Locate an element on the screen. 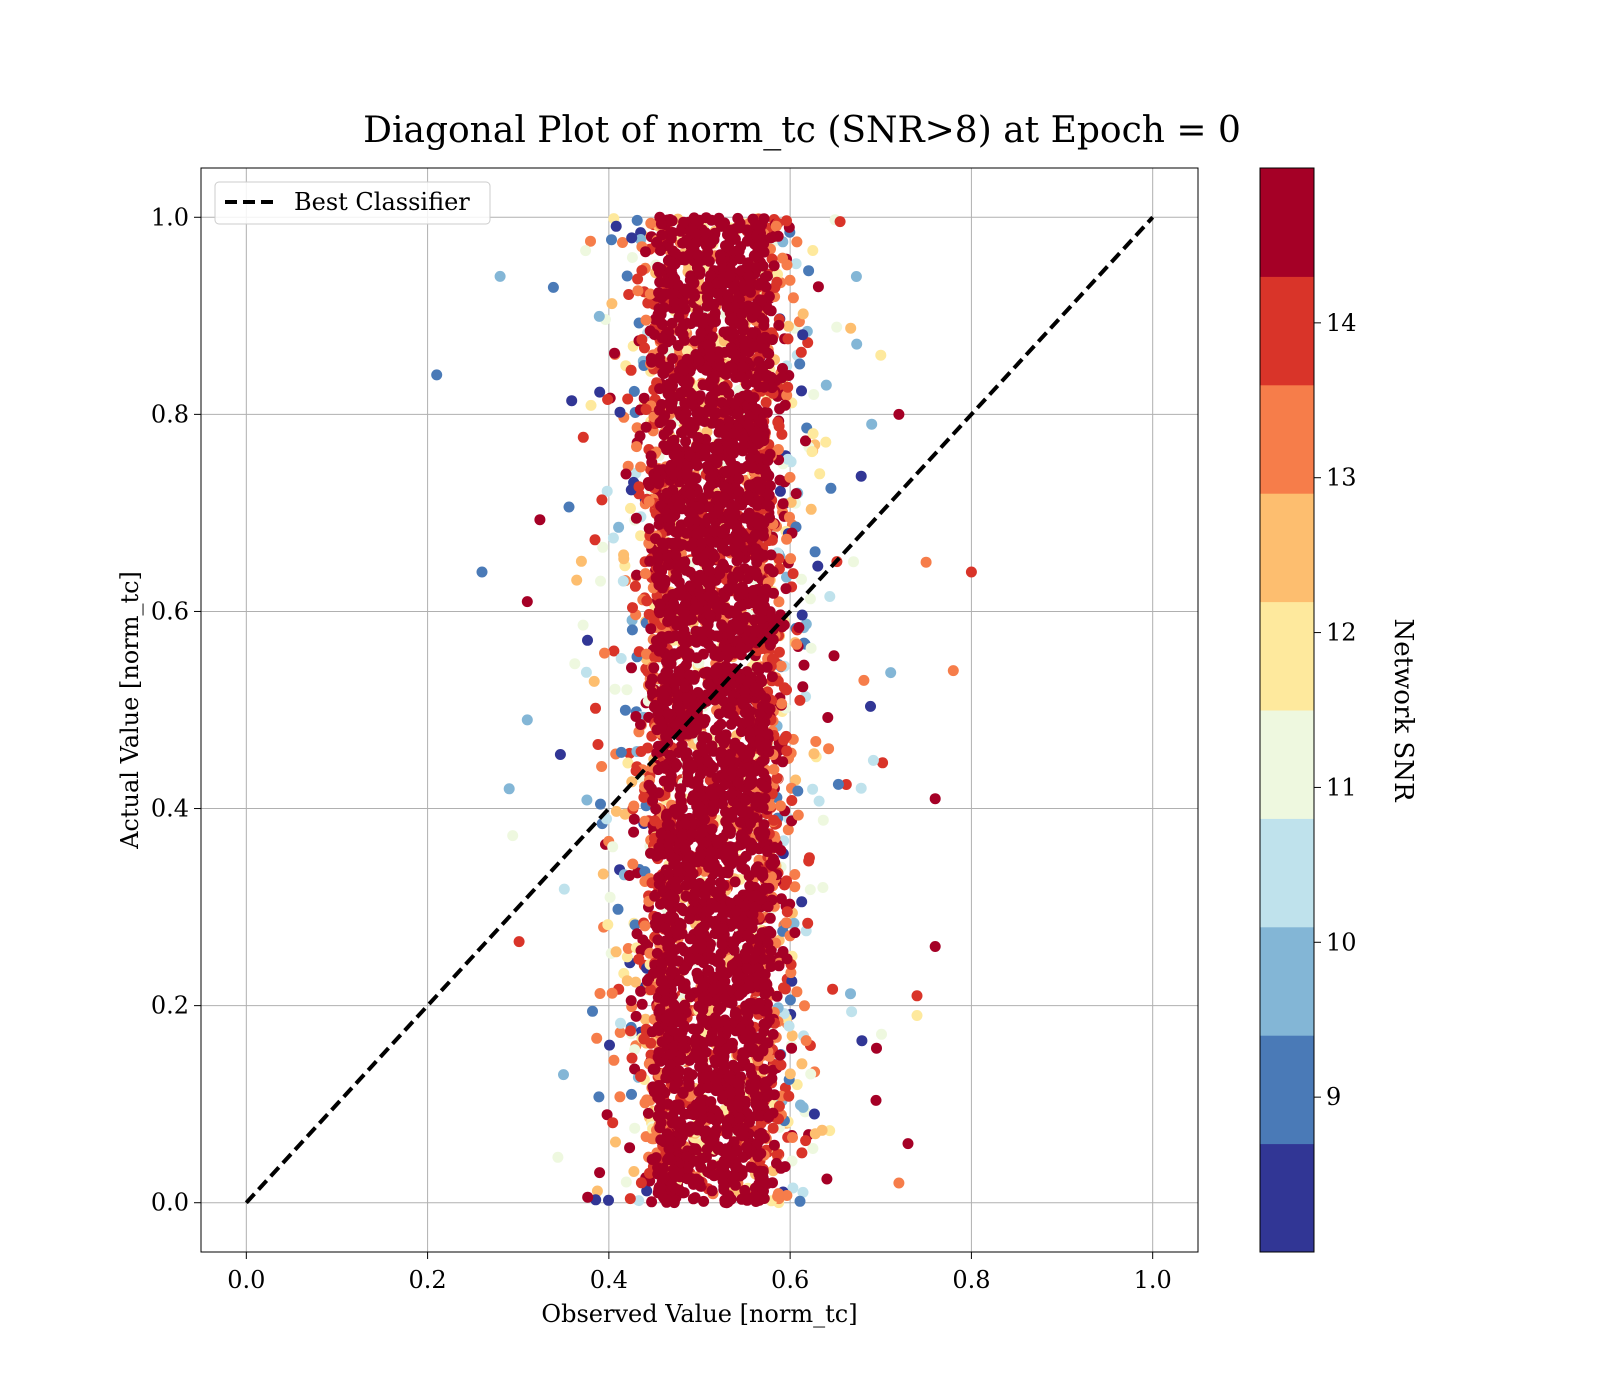 The image size is (1600, 1400). colorbar-tick-label: 14 is located at coordinates (1341, 323).